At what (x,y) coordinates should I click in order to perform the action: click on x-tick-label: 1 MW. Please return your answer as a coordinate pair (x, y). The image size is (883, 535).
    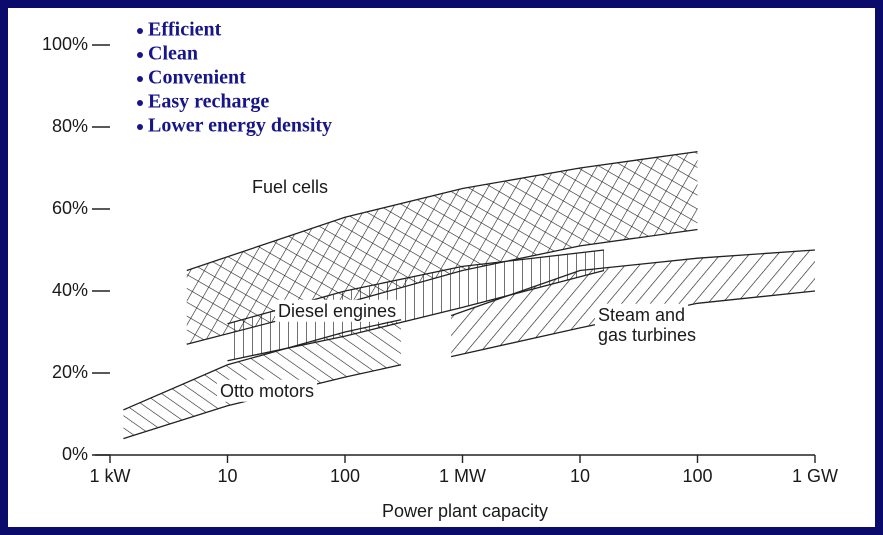
    Looking at the image, I should click on (462, 476).